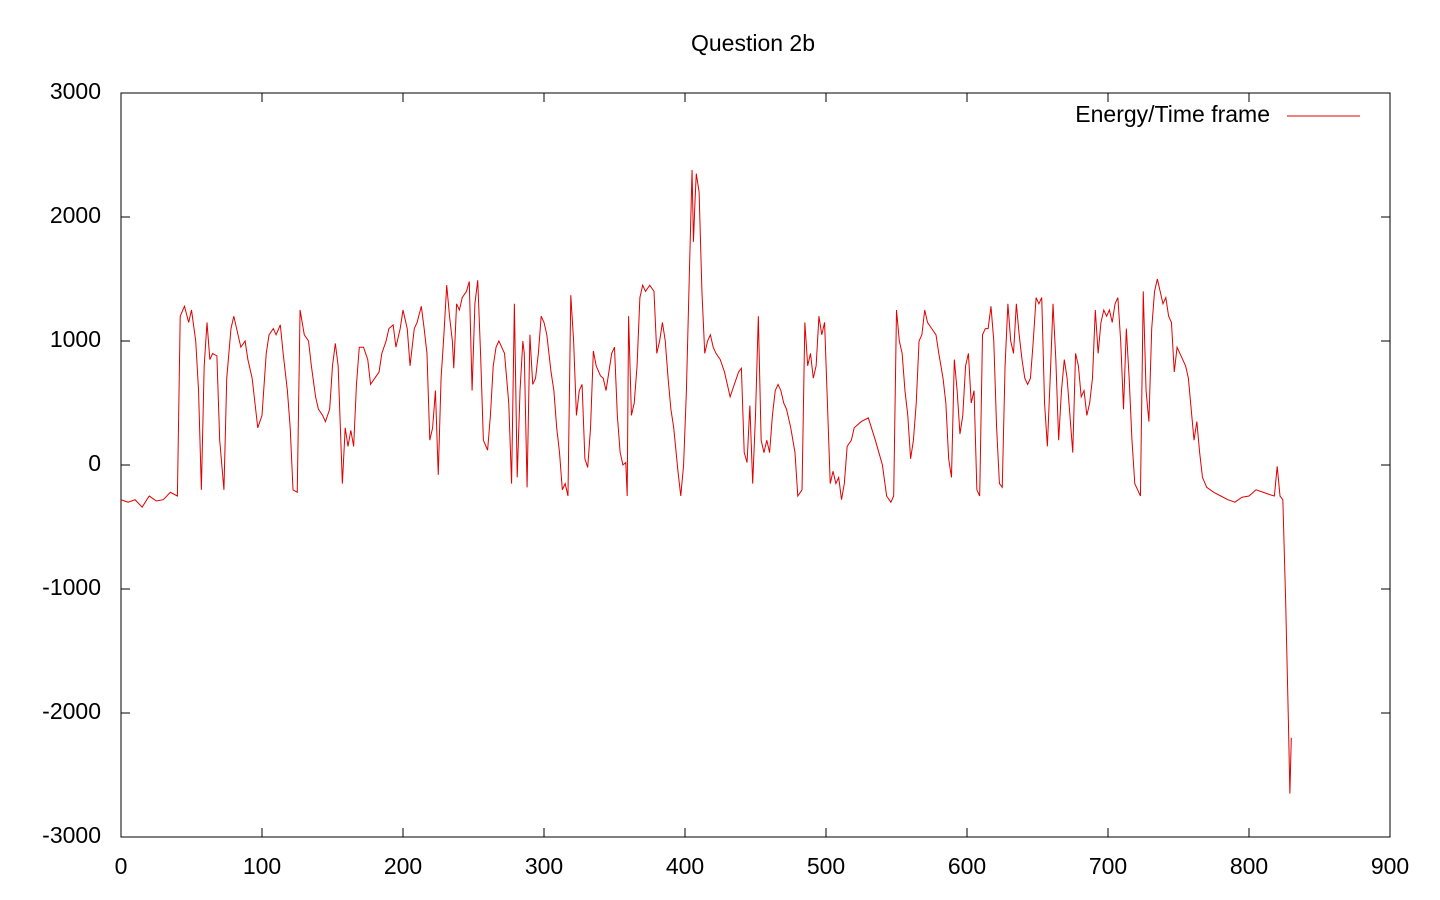 The image size is (1440, 900). What do you see at coordinates (75, 91) in the screenshot?
I see `y-tick-label: 3000` at bounding box center [75, 91].